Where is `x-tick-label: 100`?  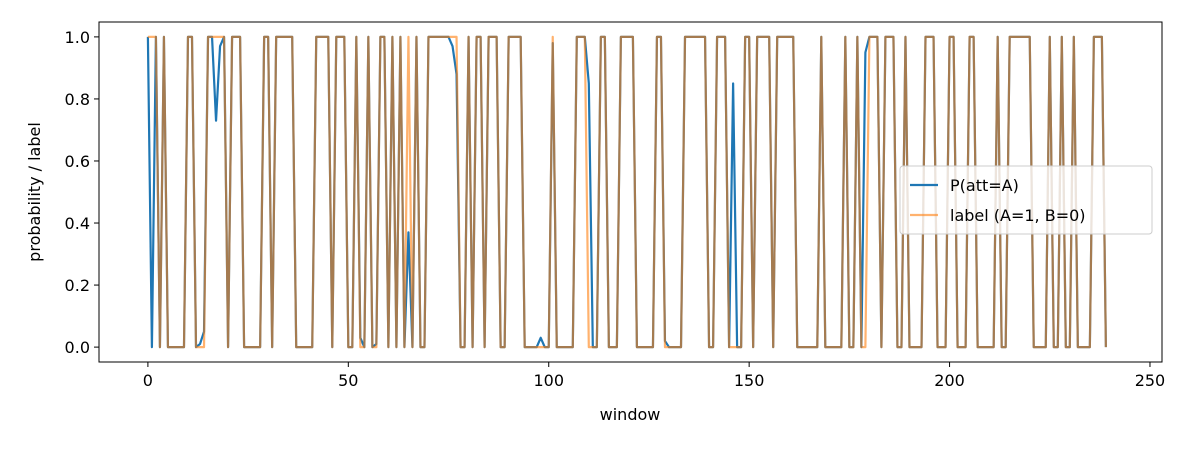 x-tick-label: 100 is located at coordinates (548, 380).